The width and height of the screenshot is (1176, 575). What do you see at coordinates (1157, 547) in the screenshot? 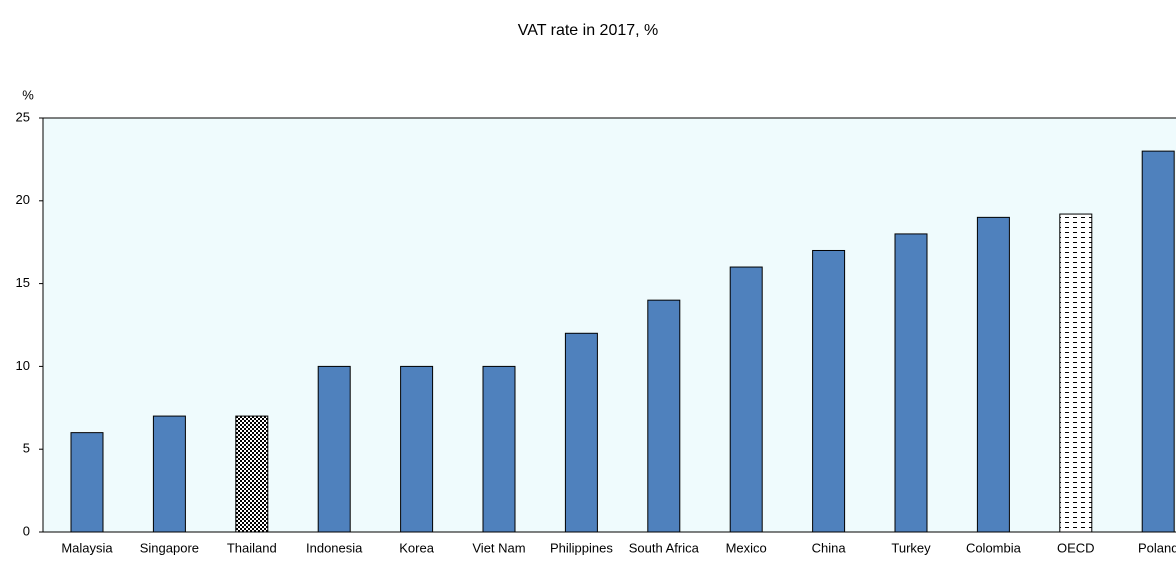
I see `x-tick-label: Poland` at bounding box center [1157, 547].